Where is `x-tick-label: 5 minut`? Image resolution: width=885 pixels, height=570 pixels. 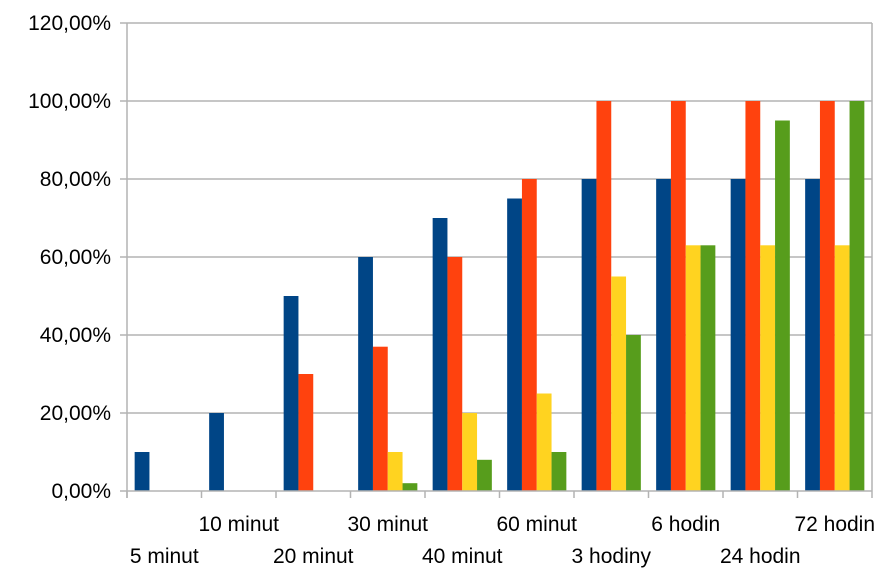 x-tick-label: 5 minut is located at coordinates (164, 556).